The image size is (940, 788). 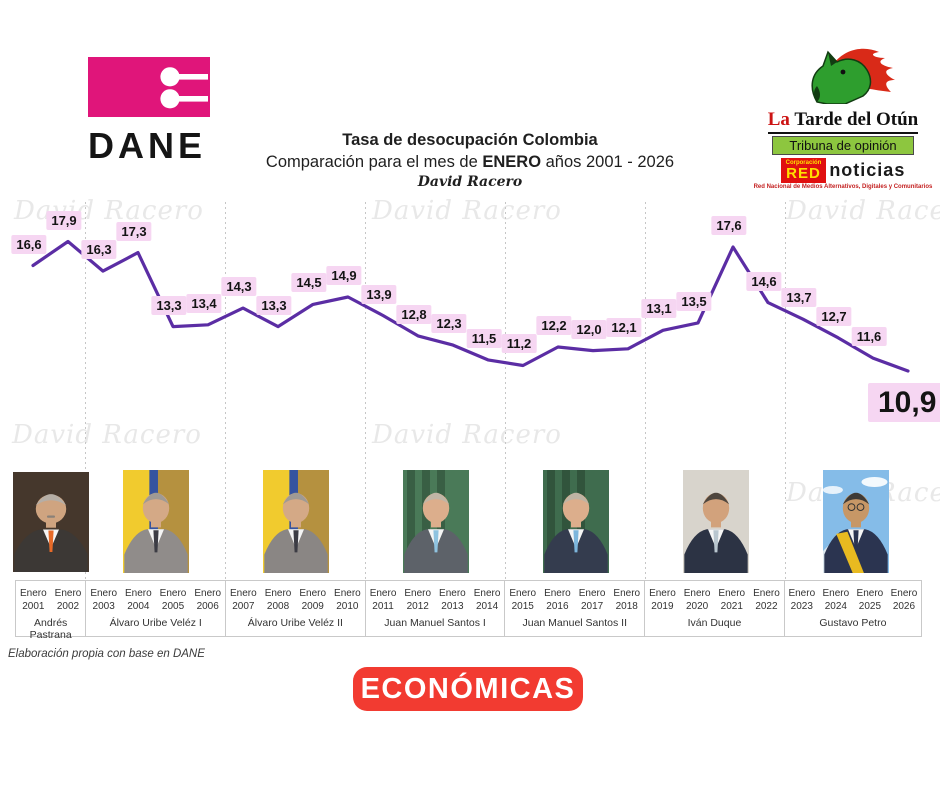 What do you see at coordinates (836, 600) in the screenshot?
I see `year-tick: Enero 2024` at bounding box center [836, 600].